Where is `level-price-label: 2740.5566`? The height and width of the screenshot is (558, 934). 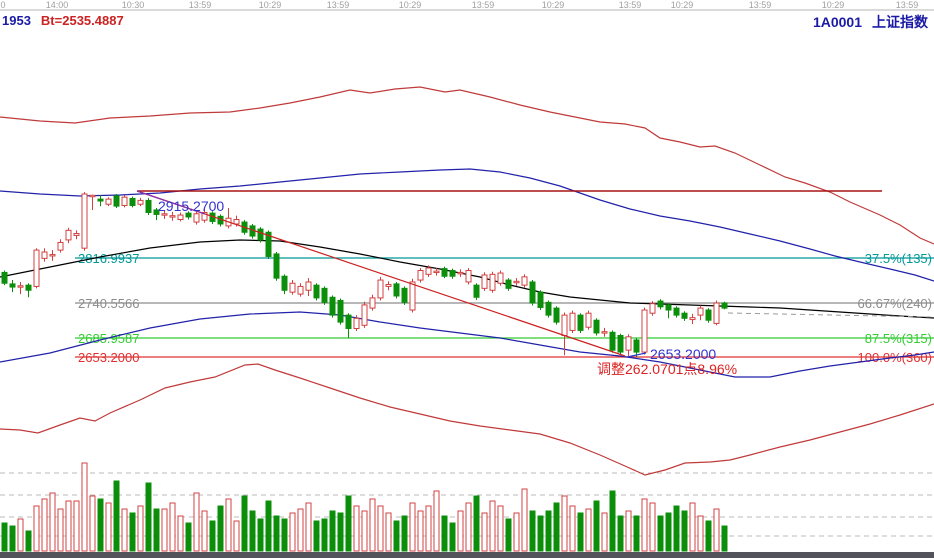 level-price-label: 2740.5566 is located at coordinates (108, 303).